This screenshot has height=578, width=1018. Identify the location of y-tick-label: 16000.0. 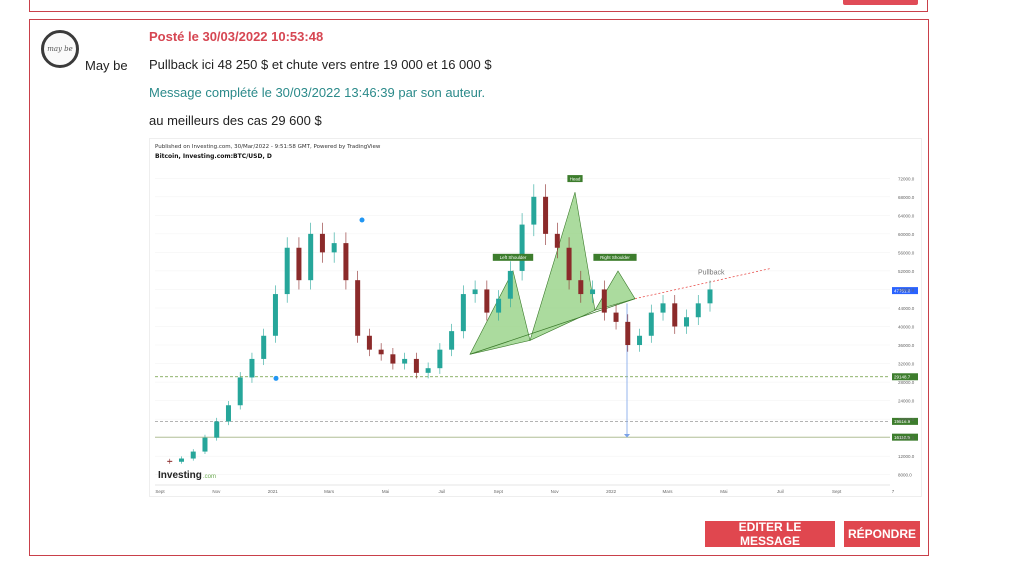
(906, 438).